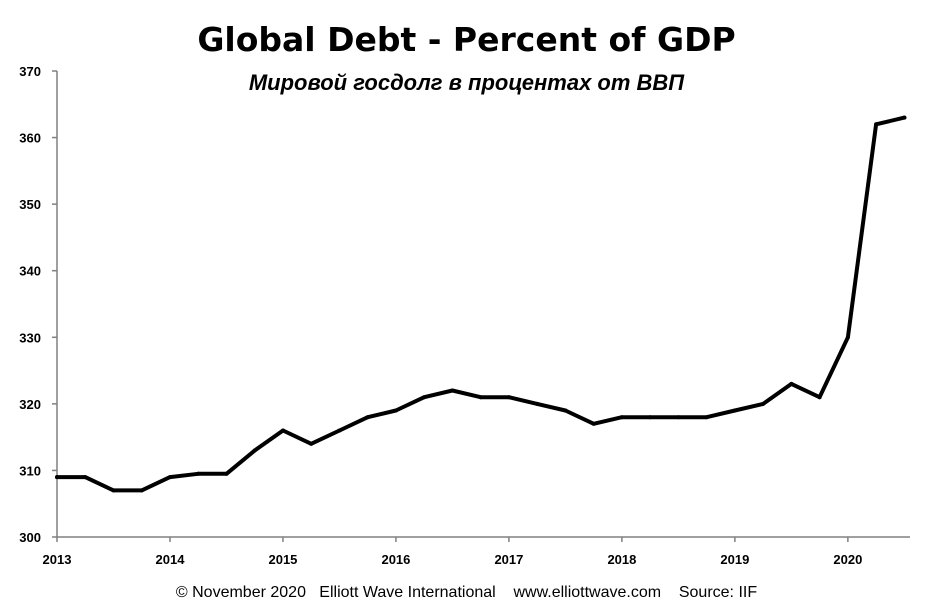 The height and width of the screenshot is (614, 933). Describe the element at coordinates (30, 470) in the screenshot. I see `y-tick-label: 310` at that location.